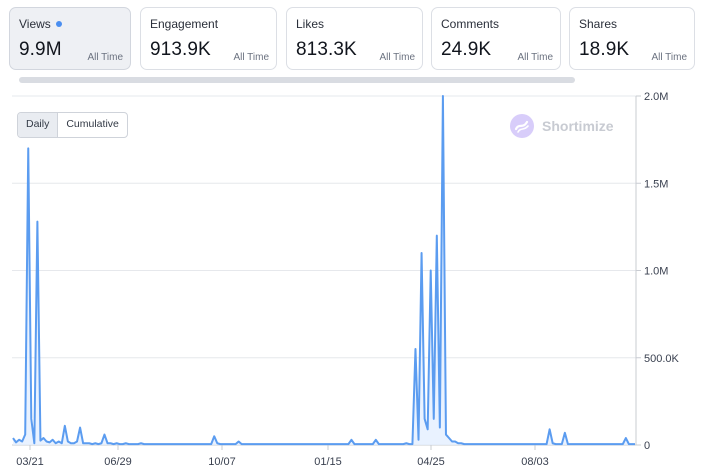  Describe the element at coordinates (470, 24) in the screenshot. I see `metric-label: Comments` at that location.